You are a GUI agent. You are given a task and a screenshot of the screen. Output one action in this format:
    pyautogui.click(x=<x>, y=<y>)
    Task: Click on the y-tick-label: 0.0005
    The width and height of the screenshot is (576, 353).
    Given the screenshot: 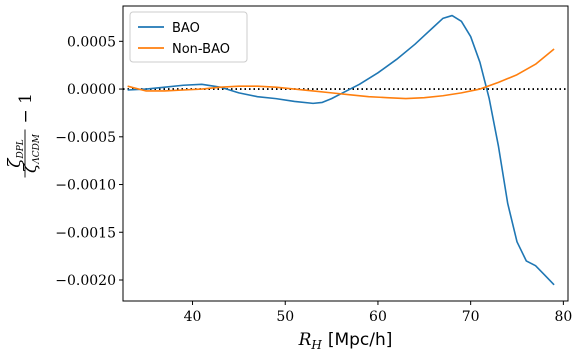 What is the action you would take?
    pyautogui.click(x=91, y=42)
    